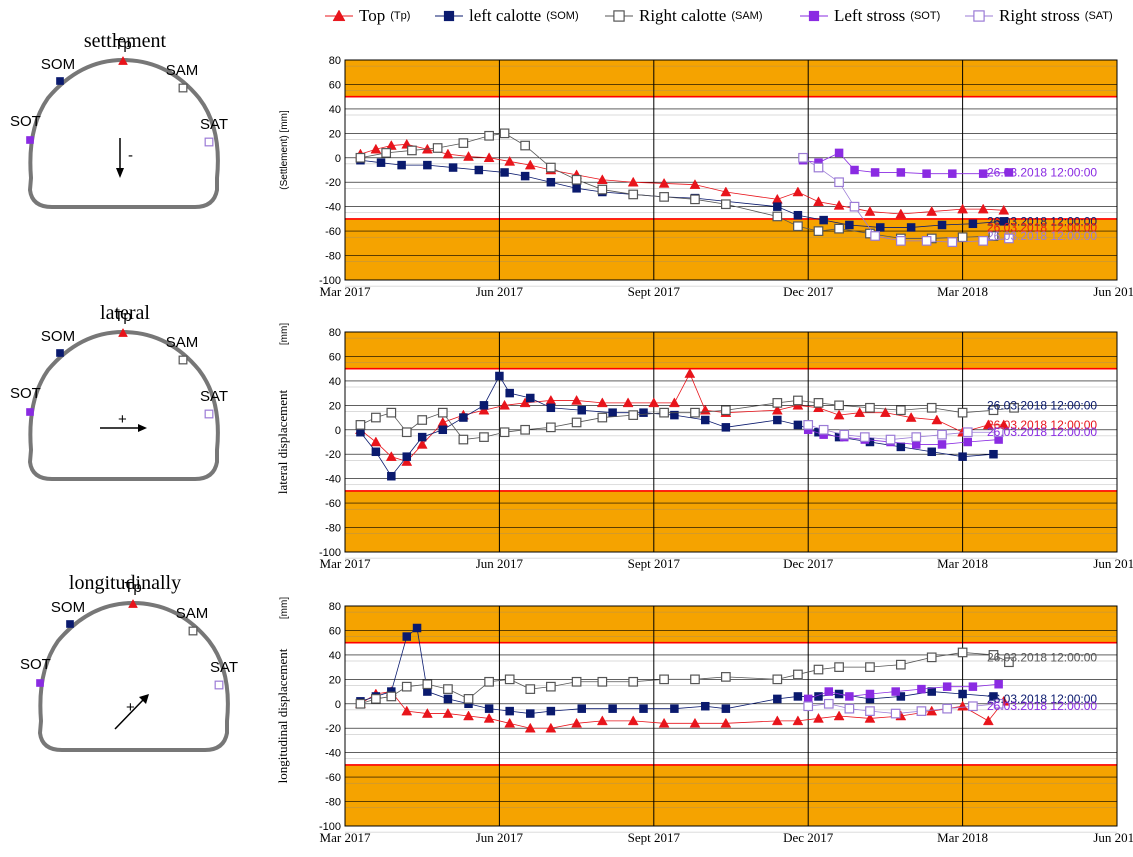 The image size is (1133, 857). Describe the element at coordinates (1039, 15) in the screenshot. I see `legend-name-sat: Right stross` at that location.